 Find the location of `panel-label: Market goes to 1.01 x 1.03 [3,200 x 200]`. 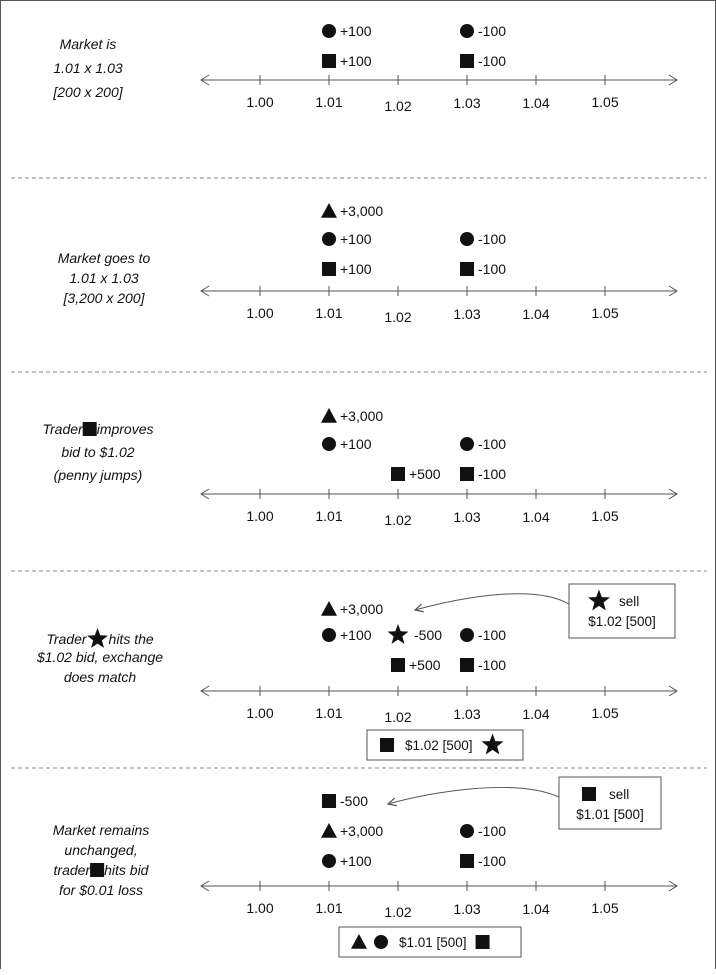

panel-label: Market goes to 1.01 x 1.03 [3,200 x 200] is located at coordinates (104, 278).